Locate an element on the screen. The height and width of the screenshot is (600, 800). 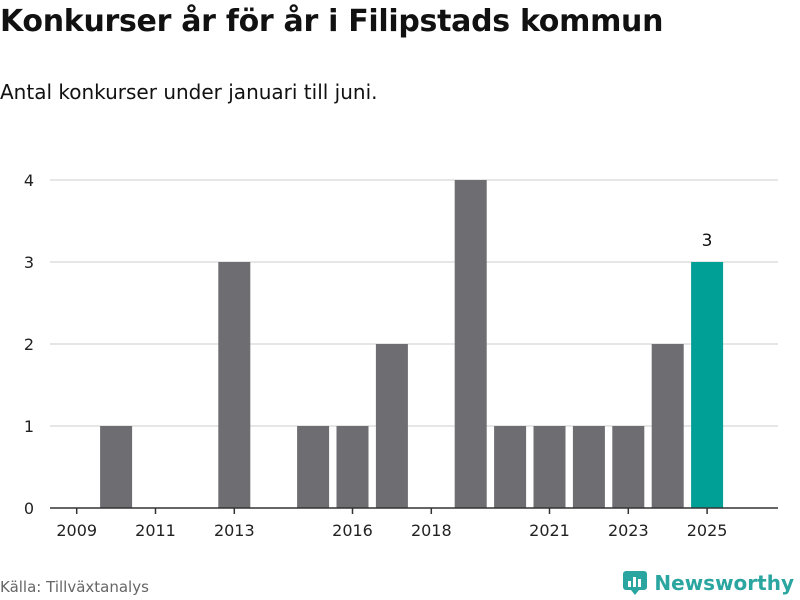
bar-2025 is located at coordinates (707, 385).